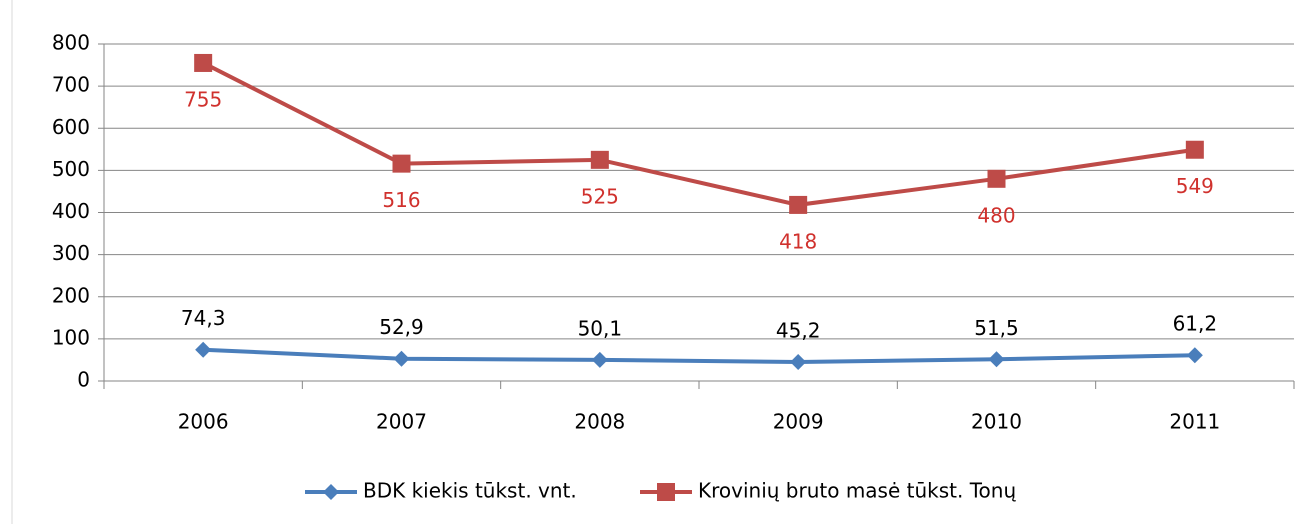 The image size is (1295, 524). Describe the element at coordinates (71, 211) in the screenshot. I see `y-tick-label: 400` at that location.